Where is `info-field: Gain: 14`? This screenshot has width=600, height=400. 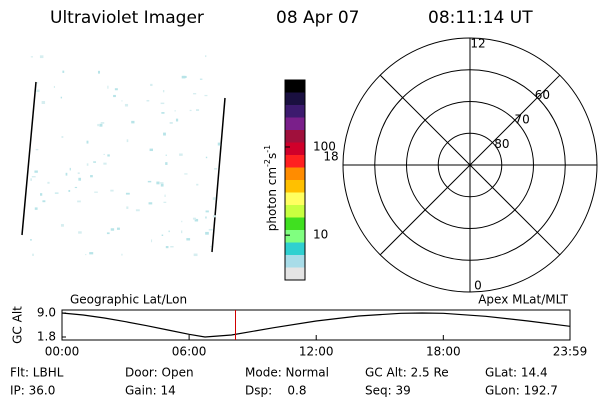 info-field: Gain: 14 is located at coordinates (150, 391).